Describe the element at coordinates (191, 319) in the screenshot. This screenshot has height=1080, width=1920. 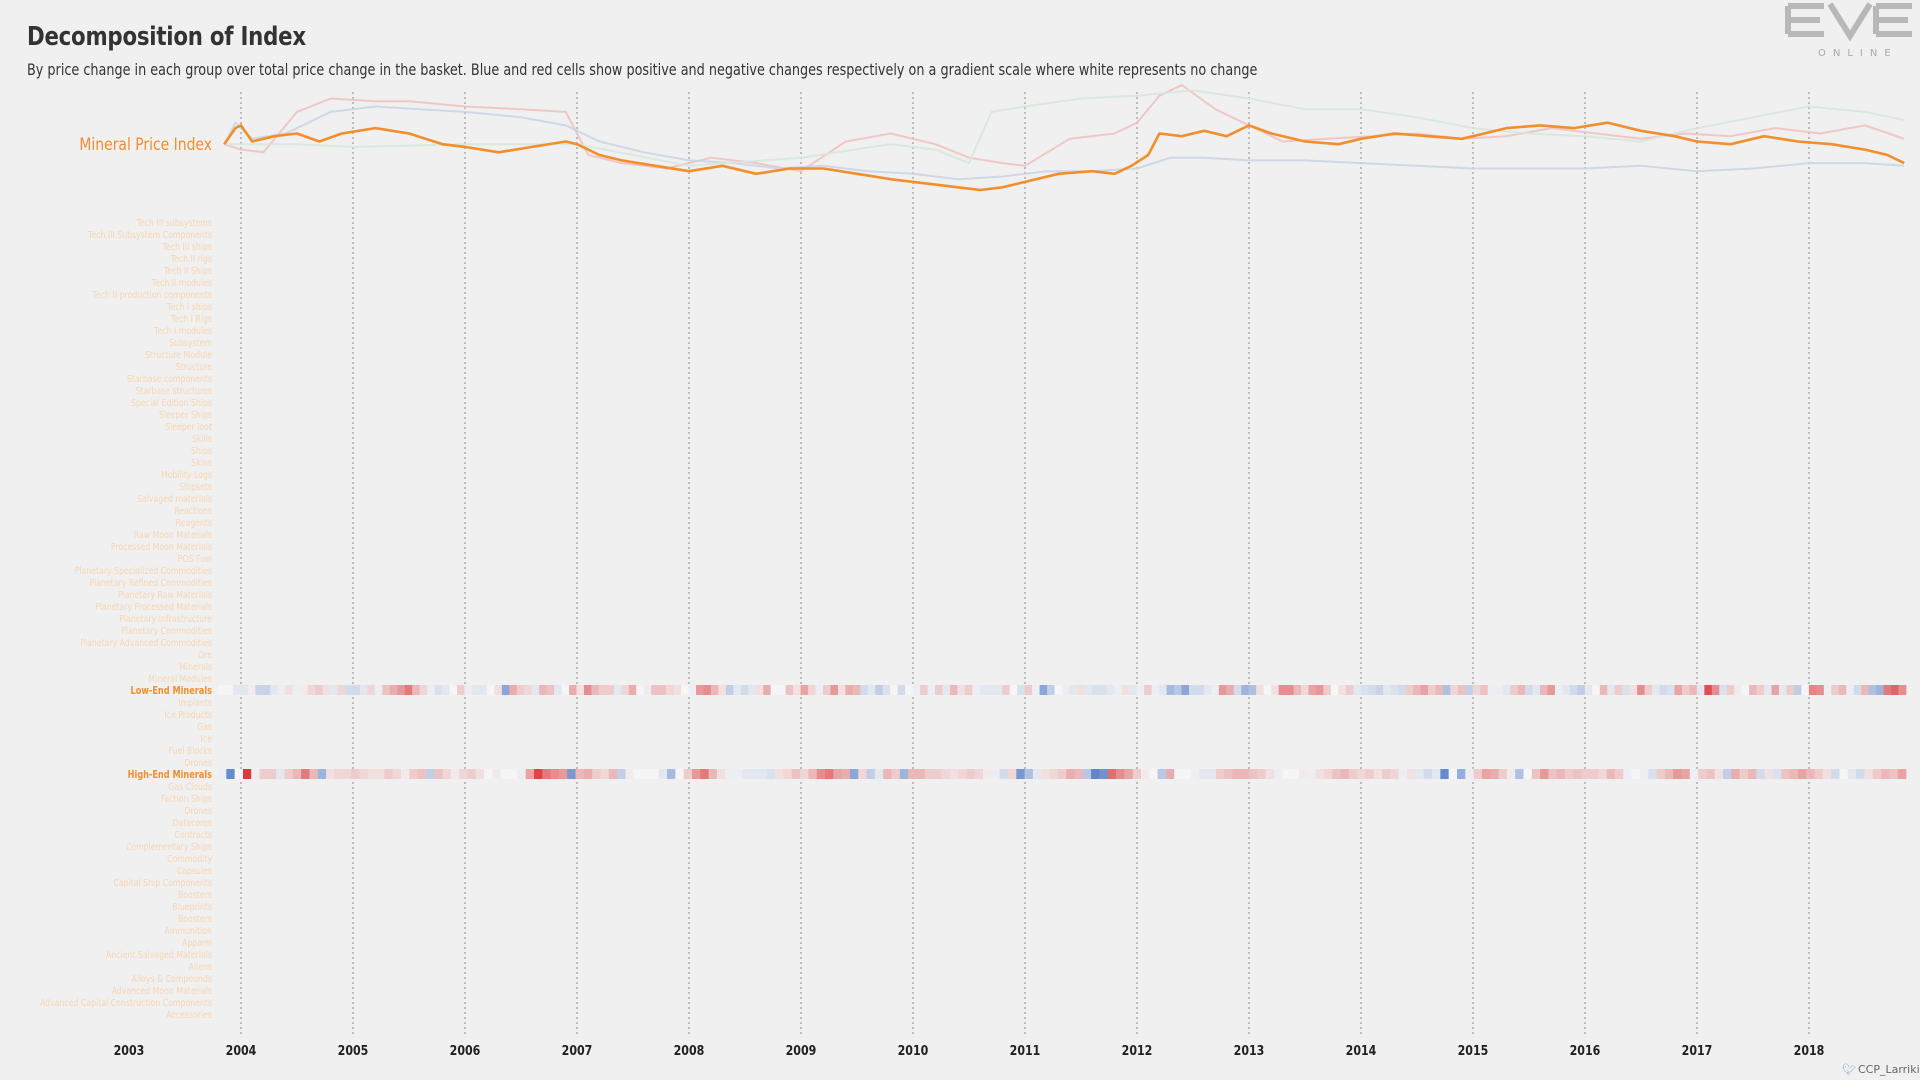
I see `heatmap-row-label: Tech I Rigs` at that location.